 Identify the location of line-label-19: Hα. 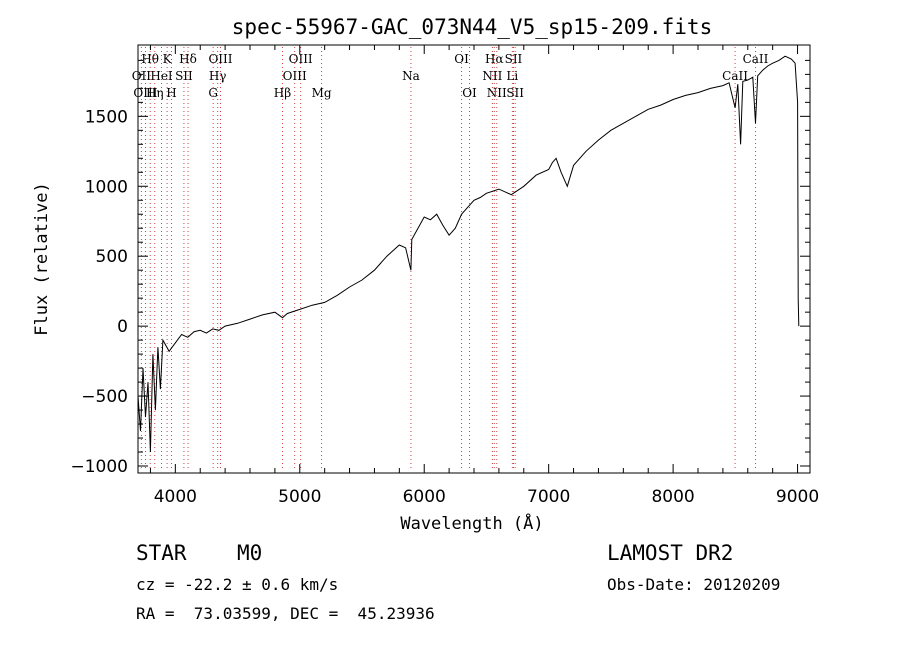
(494, 59).